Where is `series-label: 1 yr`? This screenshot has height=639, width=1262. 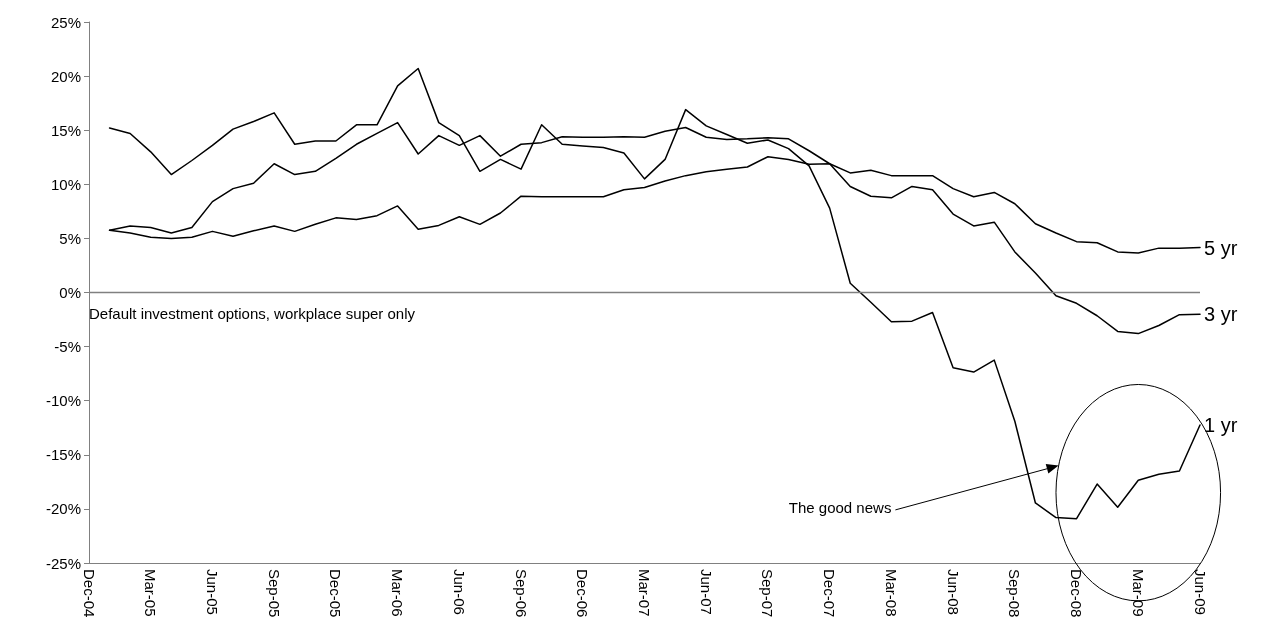
series-label: 1 yr is located at coordinates (1221, 425).